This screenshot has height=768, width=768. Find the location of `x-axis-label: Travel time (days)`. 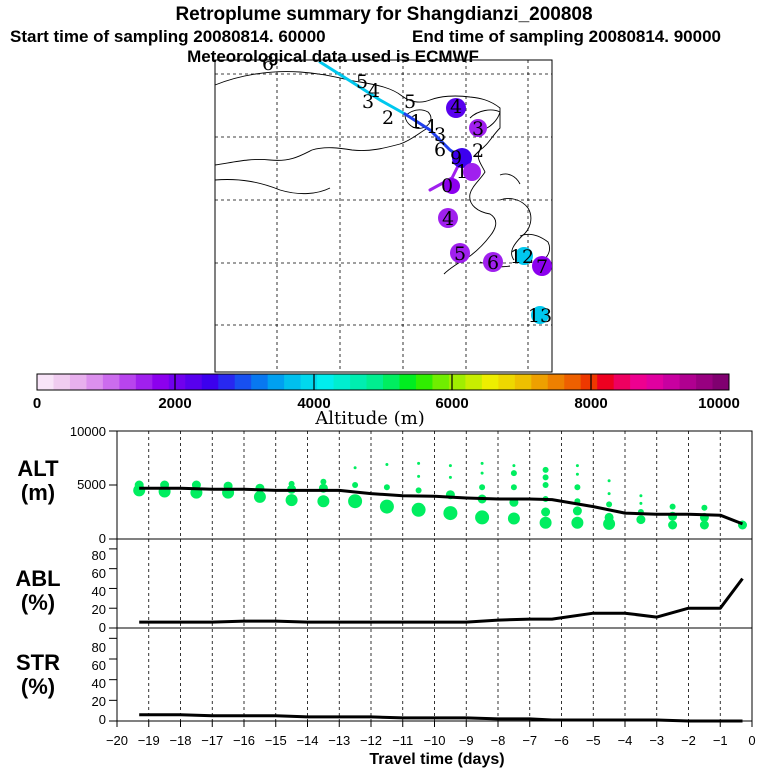

x-axis-label: Travel time (days) is located at coordinates (436, 759).